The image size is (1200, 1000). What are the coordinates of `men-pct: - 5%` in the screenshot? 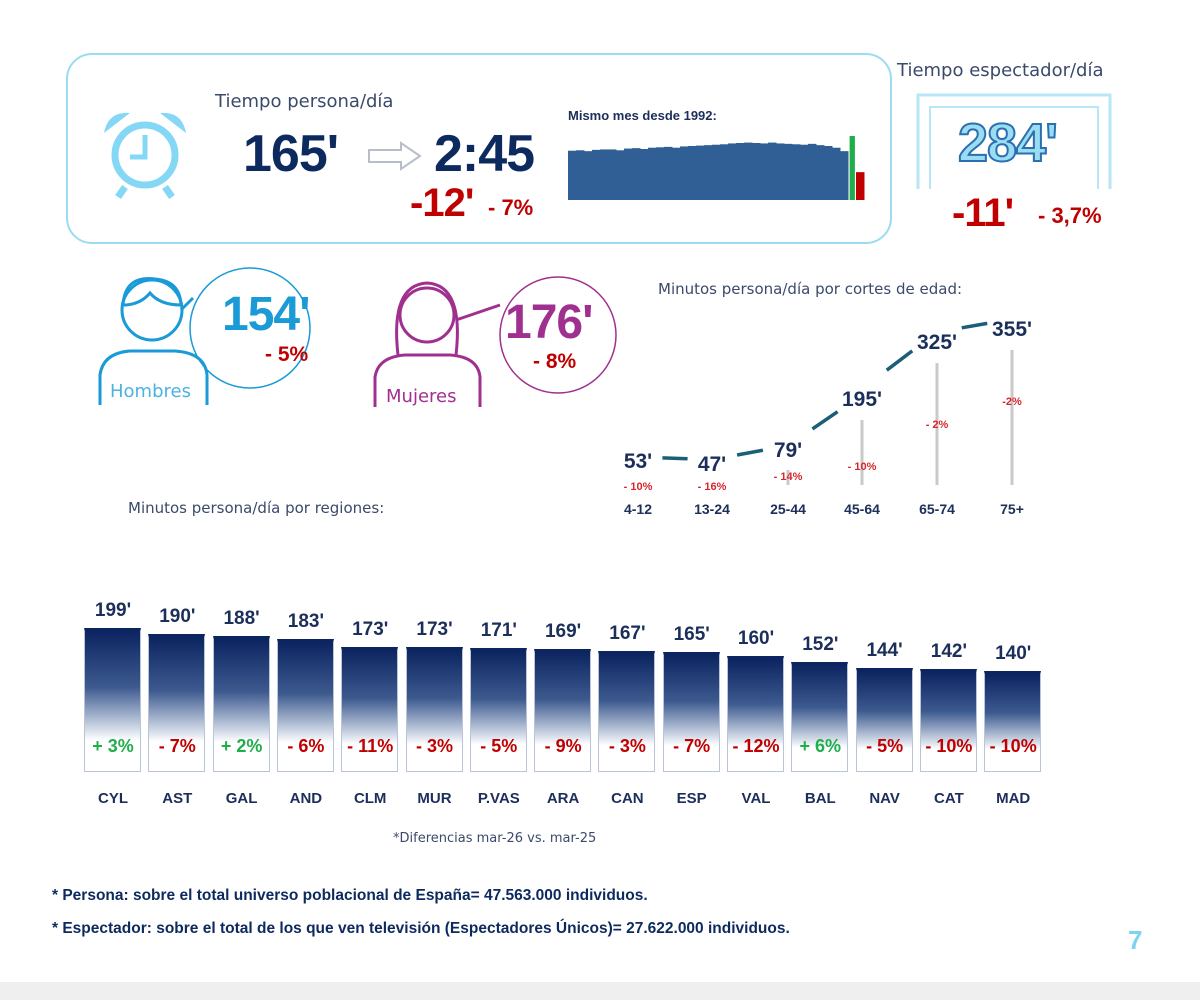 It's located at (287, 354).